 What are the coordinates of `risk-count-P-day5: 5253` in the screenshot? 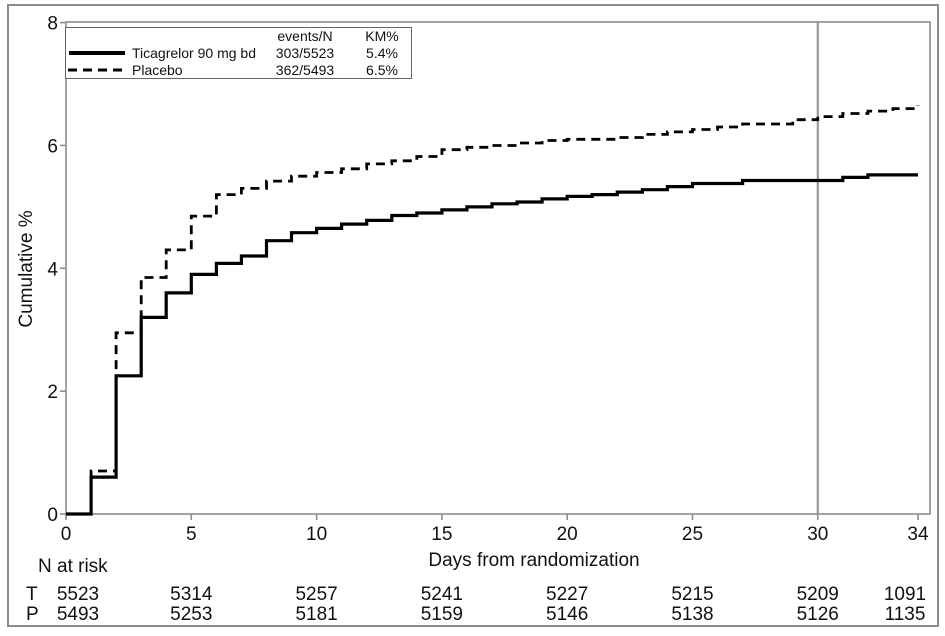 It's located at (191, 614).